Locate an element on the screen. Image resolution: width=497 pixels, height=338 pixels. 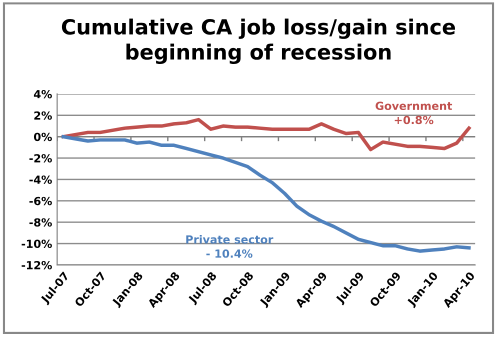
y-tick-label: 0% is located at coordinates (43, 137).